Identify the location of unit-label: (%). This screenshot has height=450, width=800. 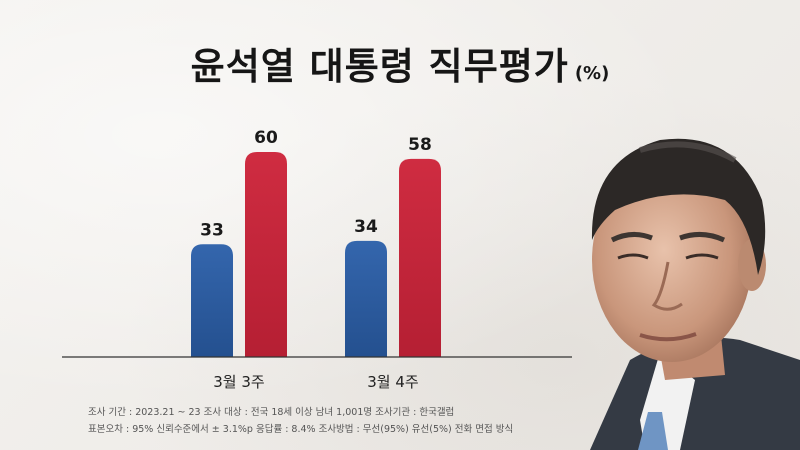
(592, 73).